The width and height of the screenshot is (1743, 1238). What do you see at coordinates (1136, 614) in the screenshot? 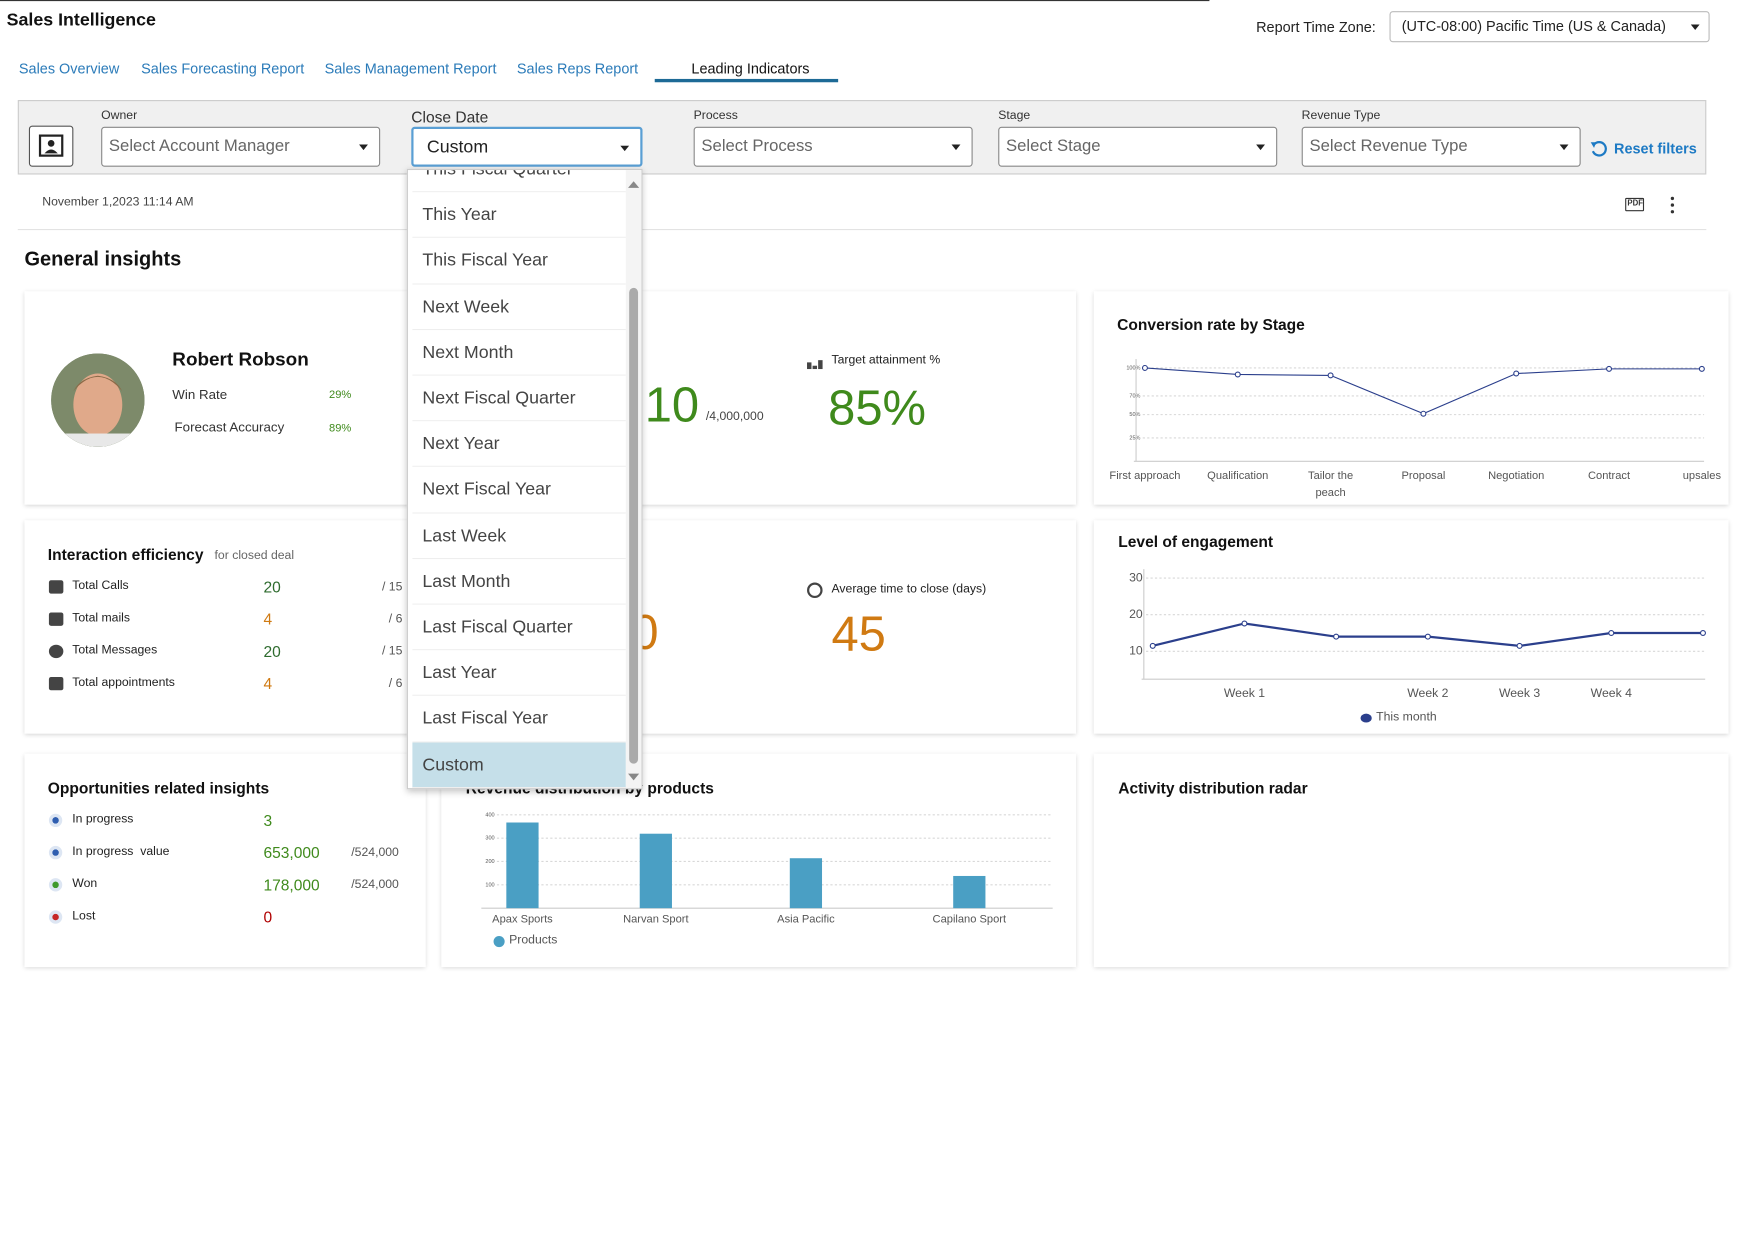
I see `y-tick-label: 20` at bounding box center [1136, 614].